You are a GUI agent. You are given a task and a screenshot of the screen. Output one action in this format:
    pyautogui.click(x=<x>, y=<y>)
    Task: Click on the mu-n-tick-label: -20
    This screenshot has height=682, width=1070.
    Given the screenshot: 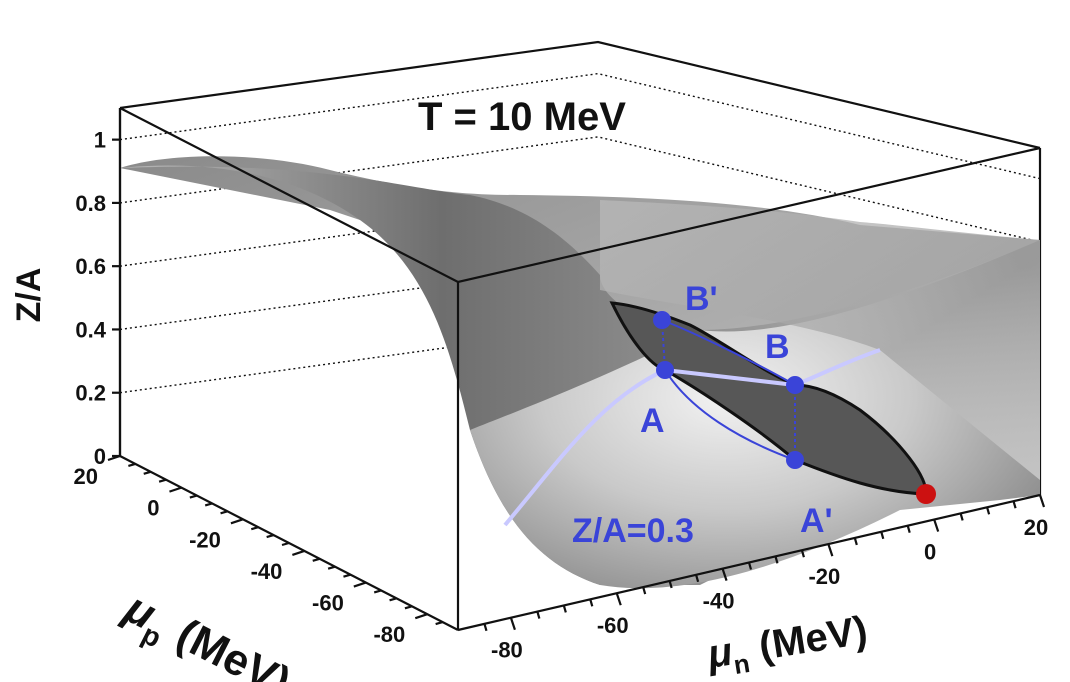 What is the action you would take?
    pyautogui.click(x=824, y=576)
    